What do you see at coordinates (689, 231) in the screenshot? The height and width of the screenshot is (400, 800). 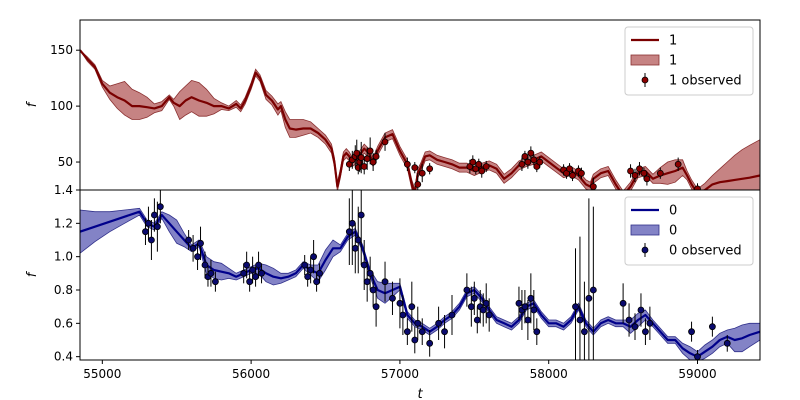 I see `bottom-legend: 0 0 0 observed` at bounding box center [689, 231].